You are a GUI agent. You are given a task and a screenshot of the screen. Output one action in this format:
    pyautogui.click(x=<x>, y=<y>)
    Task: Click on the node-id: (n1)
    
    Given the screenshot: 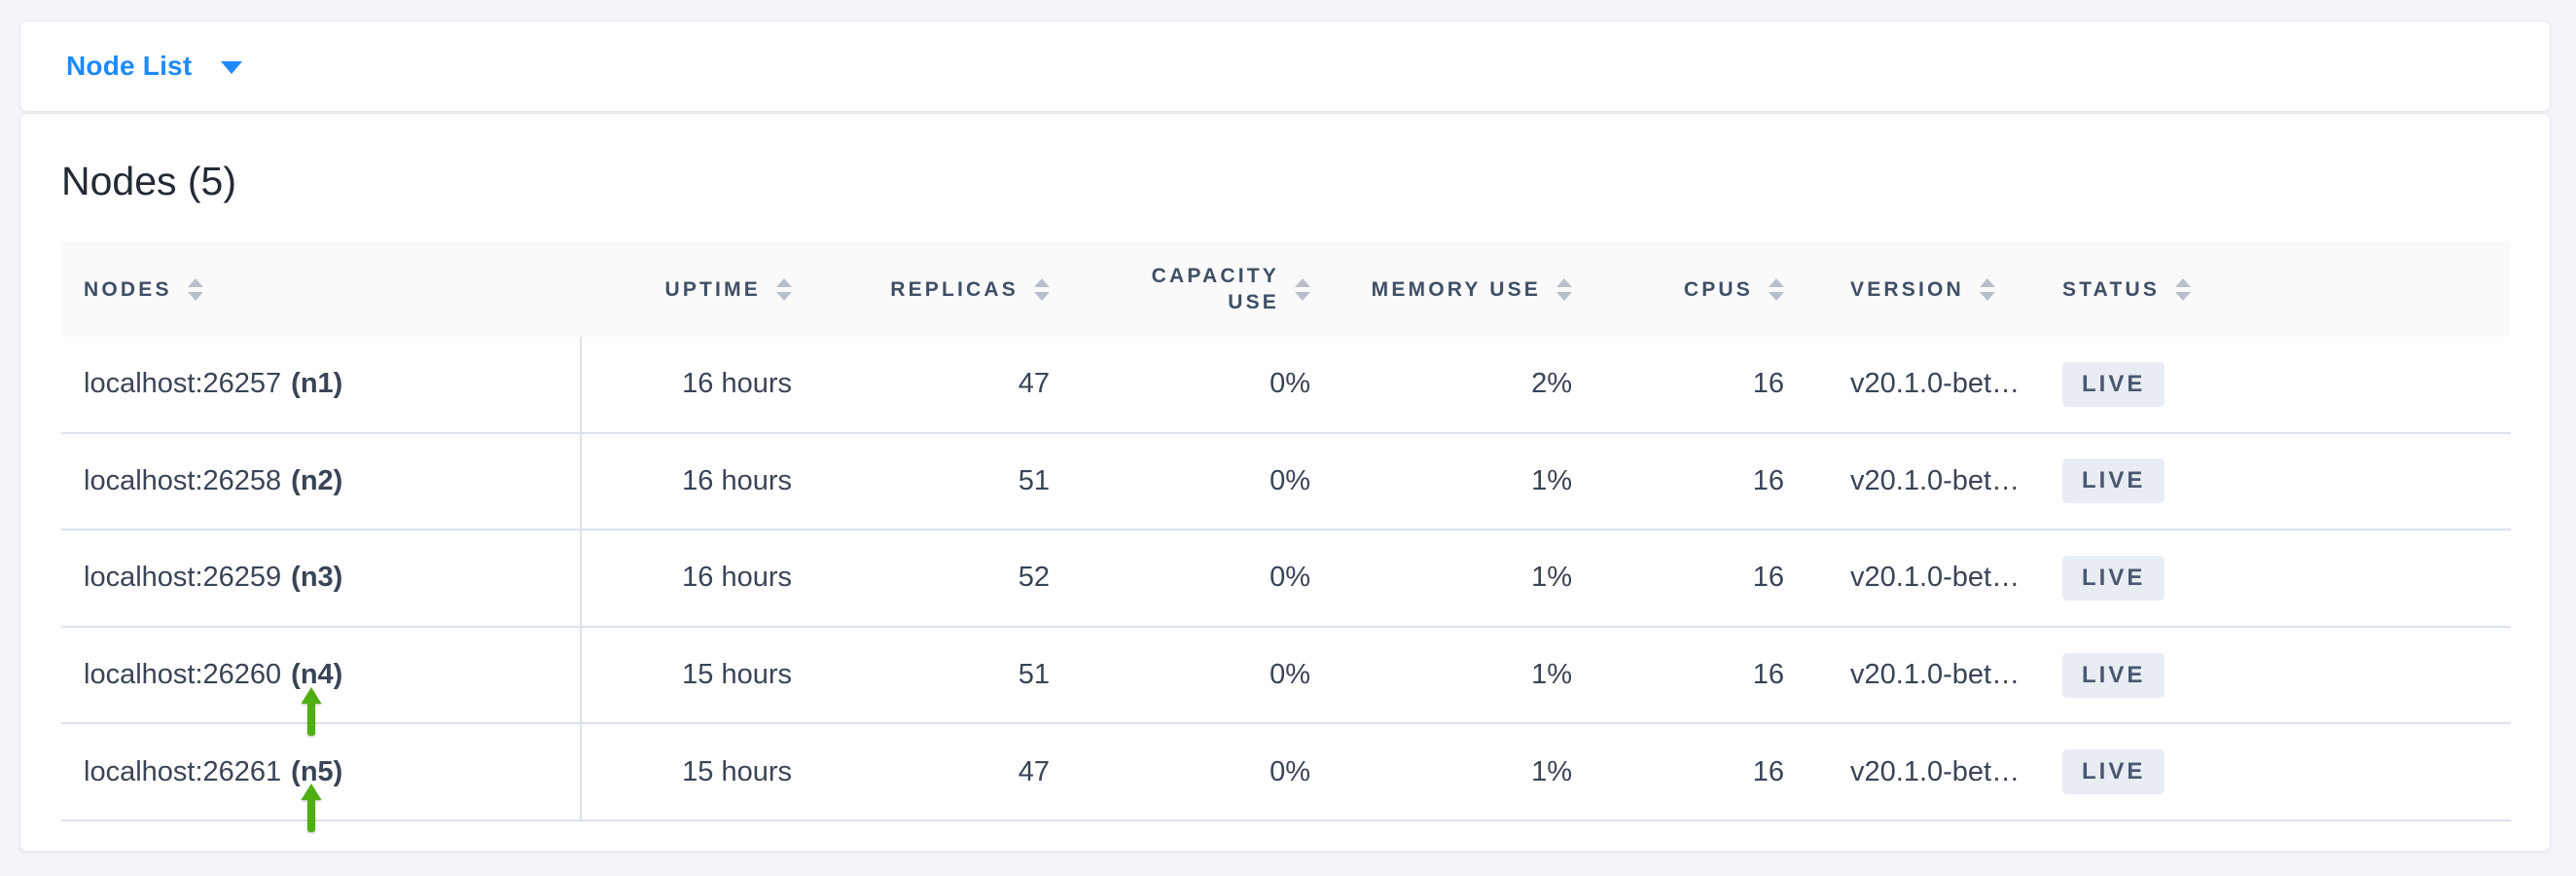 What is the action you would take?
    pyautogui.click(x=317, y=384)
    